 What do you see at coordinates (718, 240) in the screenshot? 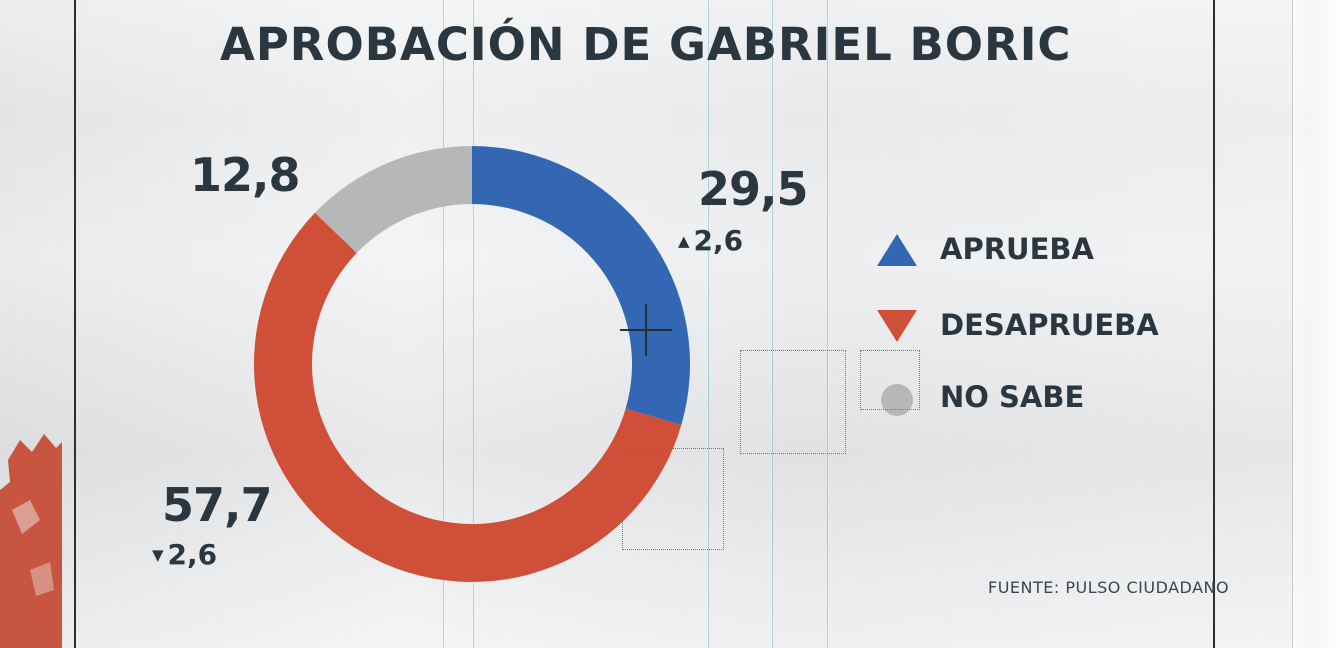
I see `change-value-aprueba: 2,6` at bounding box center [718, 240].